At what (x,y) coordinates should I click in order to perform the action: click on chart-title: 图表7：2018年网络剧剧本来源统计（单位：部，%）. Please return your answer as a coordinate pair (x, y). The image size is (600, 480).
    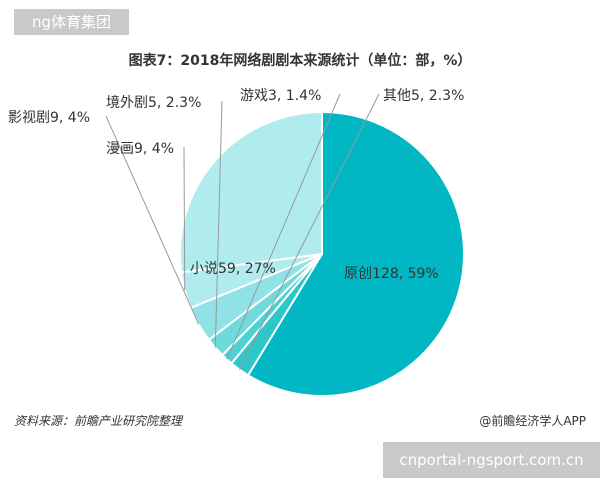
    Looking at the image, I should click on (300, 61).